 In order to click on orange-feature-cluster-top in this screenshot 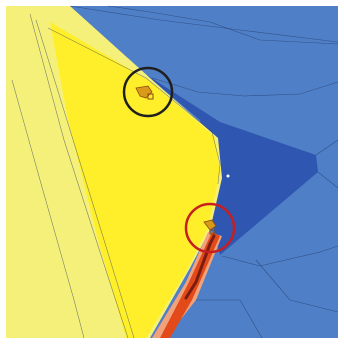, I will do `click(144, 92)`.